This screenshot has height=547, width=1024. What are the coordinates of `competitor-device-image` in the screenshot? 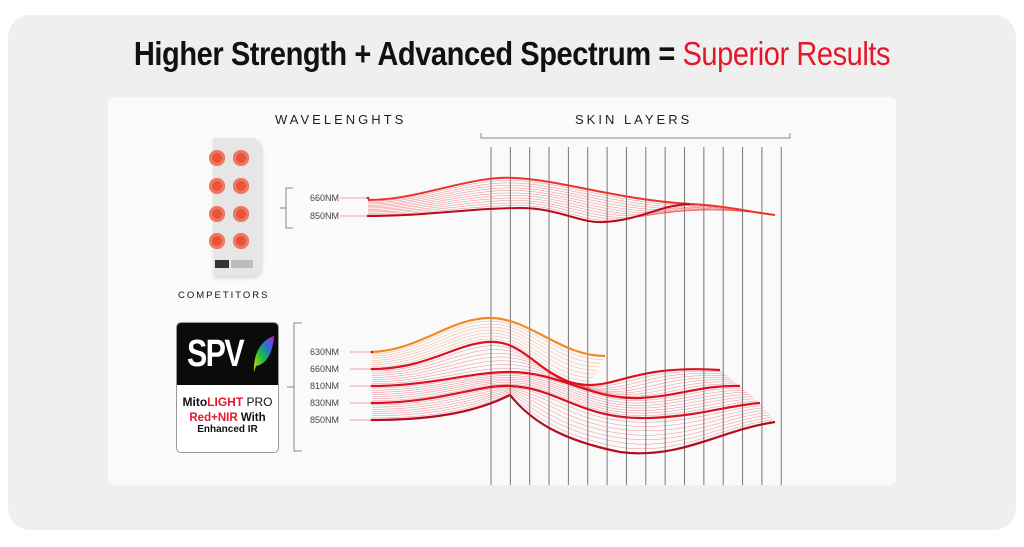 It's located at (235, 207).